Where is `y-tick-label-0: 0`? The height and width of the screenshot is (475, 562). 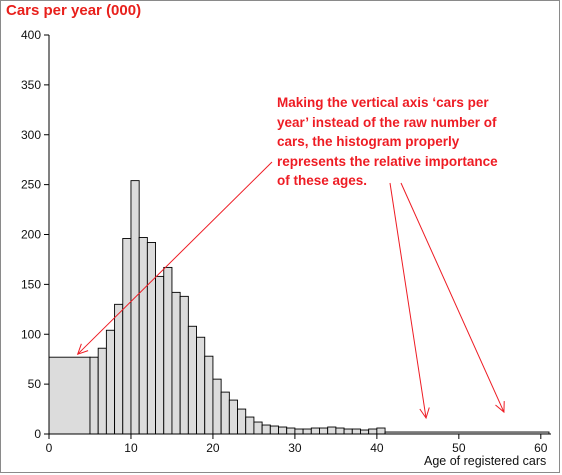 y-tick-label-0: 0 is located at coordinates (37, 434).